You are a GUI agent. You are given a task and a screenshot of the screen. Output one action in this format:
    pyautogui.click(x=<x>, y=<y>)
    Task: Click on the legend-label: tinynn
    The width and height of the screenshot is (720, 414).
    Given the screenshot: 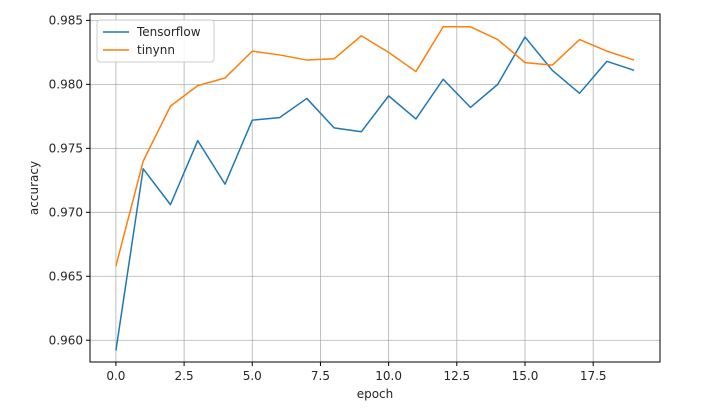 What is the action you would take?
    pyautogui.click(x=156, y=50)
    